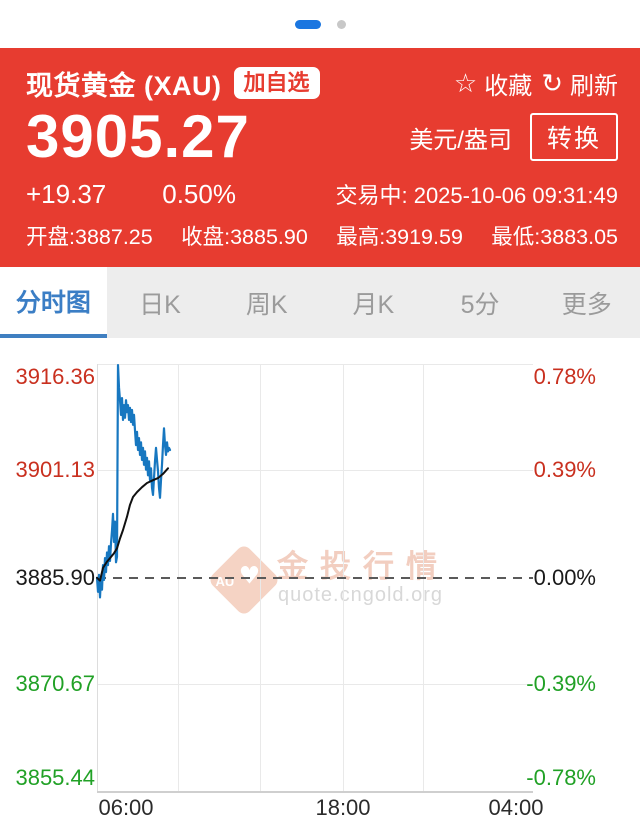 The height and width of the screenshot is (825, 640). Describe the element at coordinates (343, 807) in the screenshot. I see `x-label-time: 18:00` at that location.